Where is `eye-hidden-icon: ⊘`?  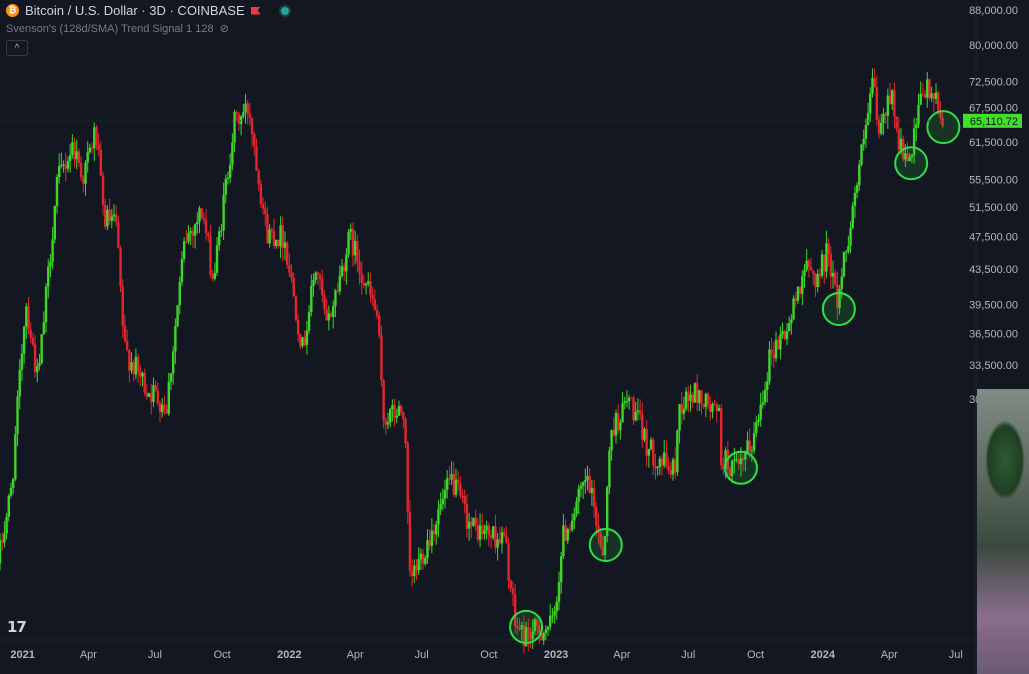
eye-hidden-icon: ⊘ is located at coordinates (224, 29).